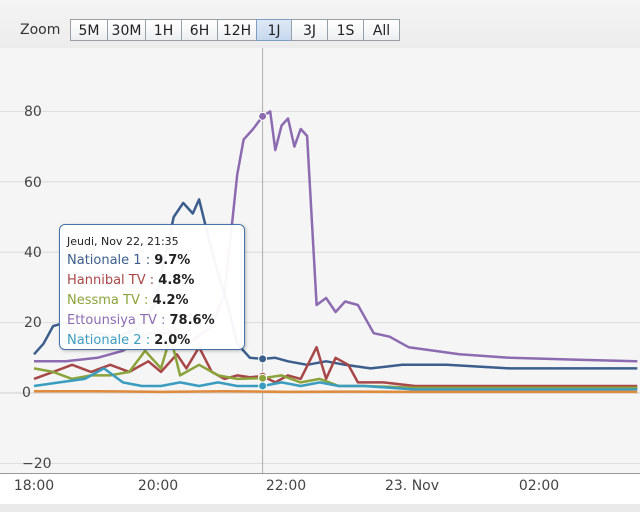  I want to click on tooltip-row-nationale-2: Nationale 2 : 2.0%, so click(129, 340).